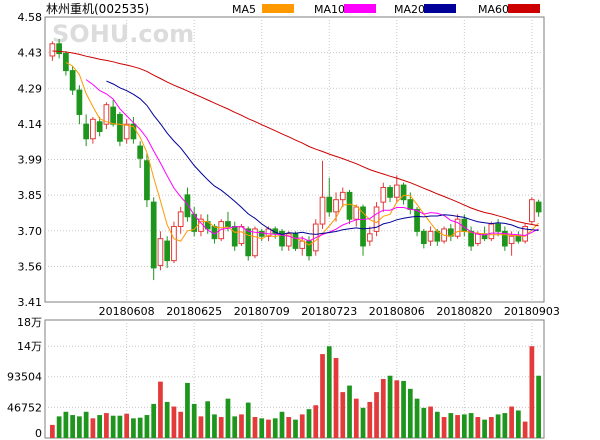  I want to click on watermark: SOHU.com, so click(123, 34).